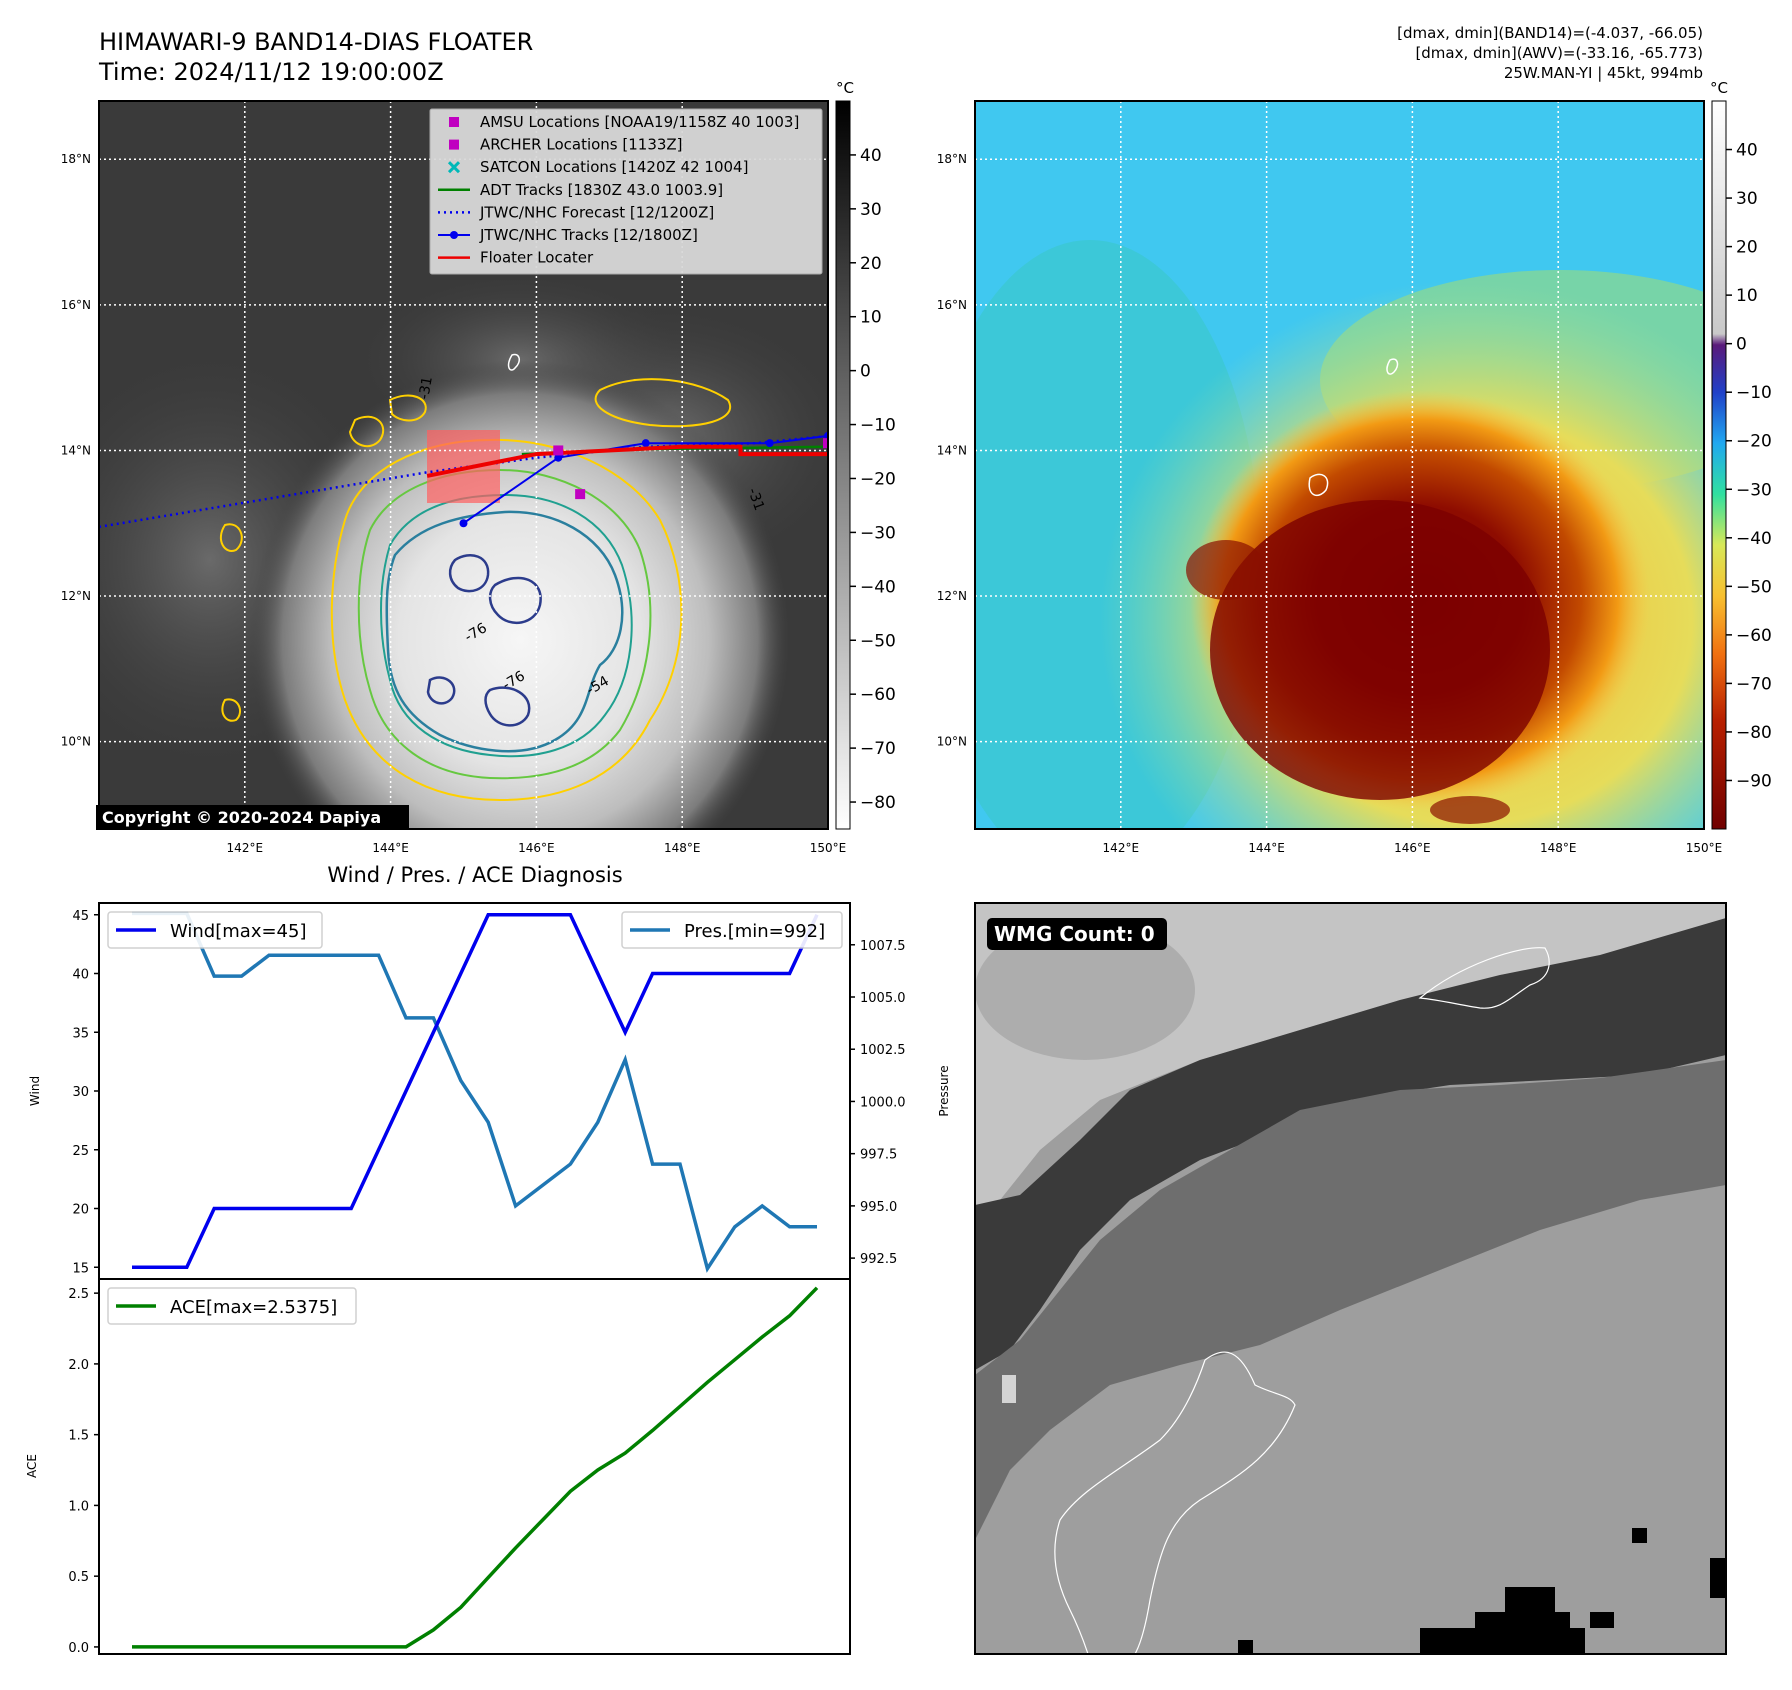 Image resolution: width=1792 pixels, height=1690 pixels. I want to click on lon-tick-label: 142°E, so click(245, 848).